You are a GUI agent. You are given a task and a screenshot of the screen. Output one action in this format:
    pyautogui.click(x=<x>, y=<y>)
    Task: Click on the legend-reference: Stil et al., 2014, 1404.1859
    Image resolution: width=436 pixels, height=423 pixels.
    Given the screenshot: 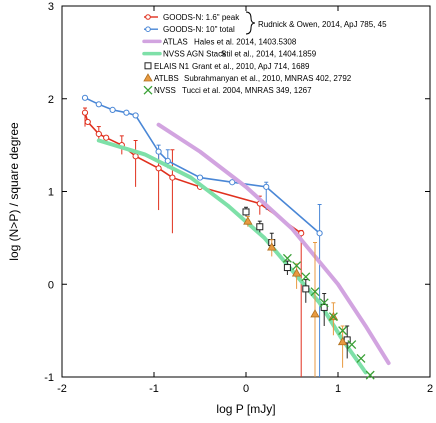 What is the action you would take?
    pyautogui.click(x=269, y=54)
    